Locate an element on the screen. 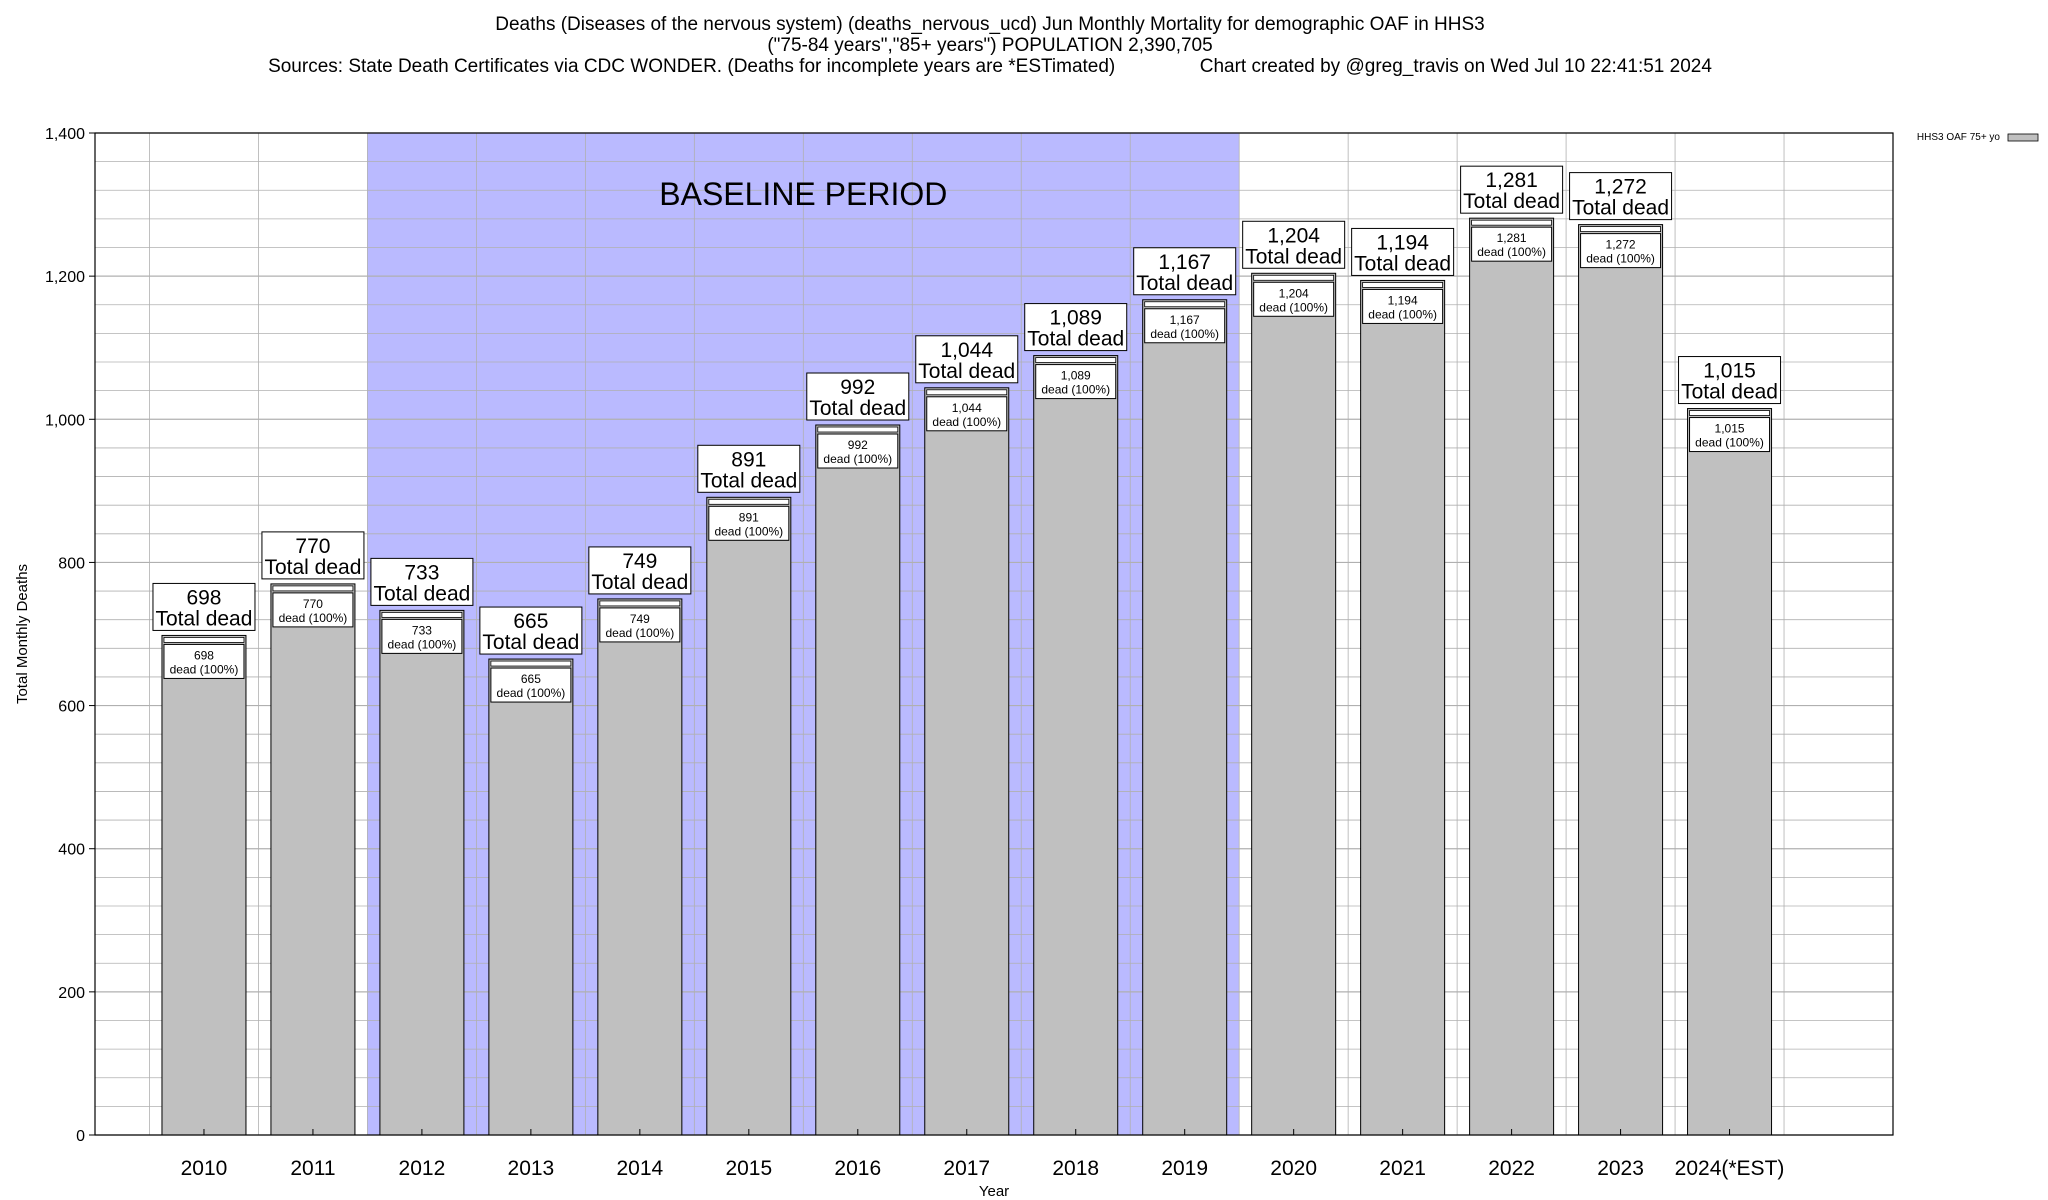  total-value-label: 749 is located at coordinates (639, 561).